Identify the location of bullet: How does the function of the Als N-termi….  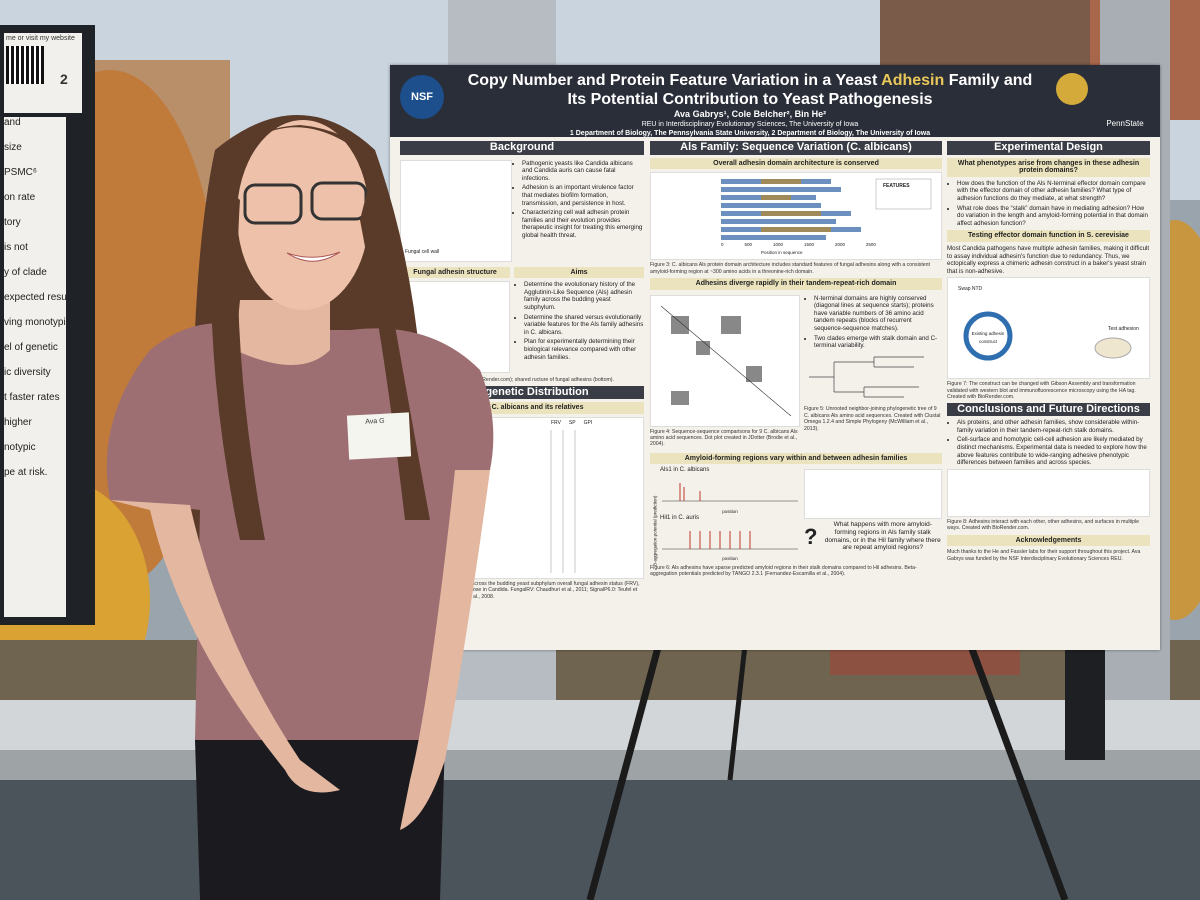
(1053, 191).